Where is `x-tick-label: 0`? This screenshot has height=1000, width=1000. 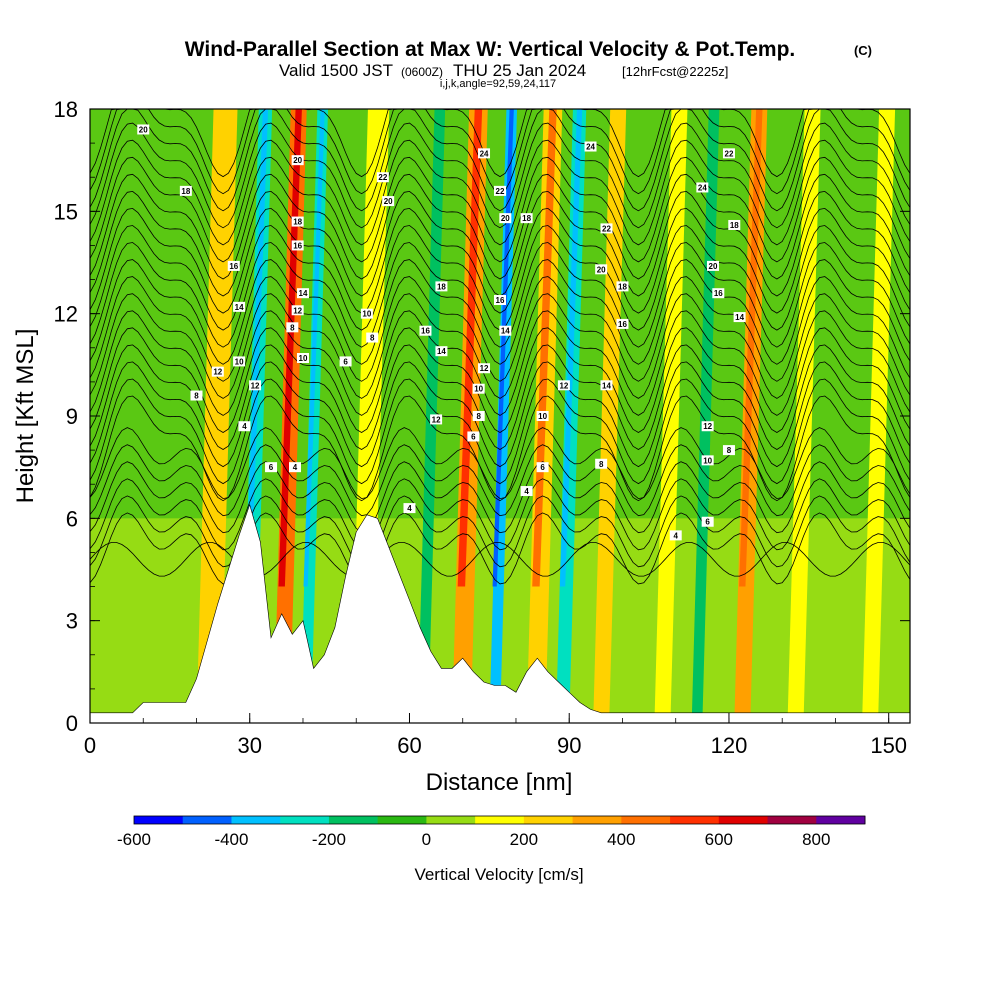 x-tick-label: 0 is located at coordinates (90, 745).